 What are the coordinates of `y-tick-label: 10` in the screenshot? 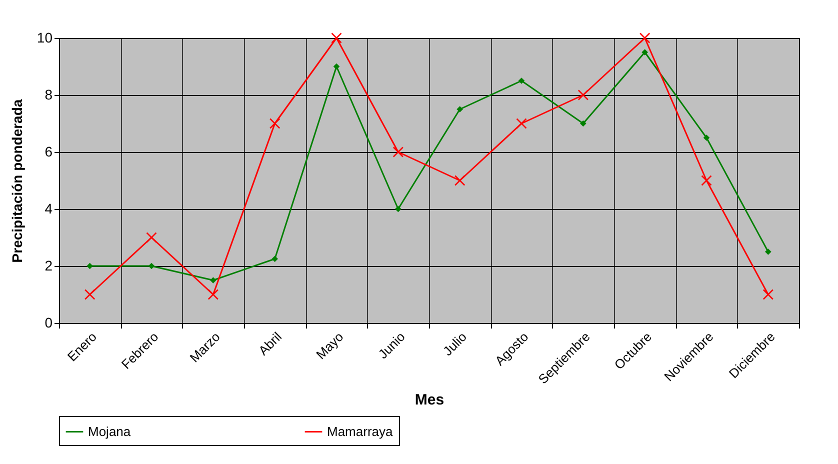 It's located at (44, 38).